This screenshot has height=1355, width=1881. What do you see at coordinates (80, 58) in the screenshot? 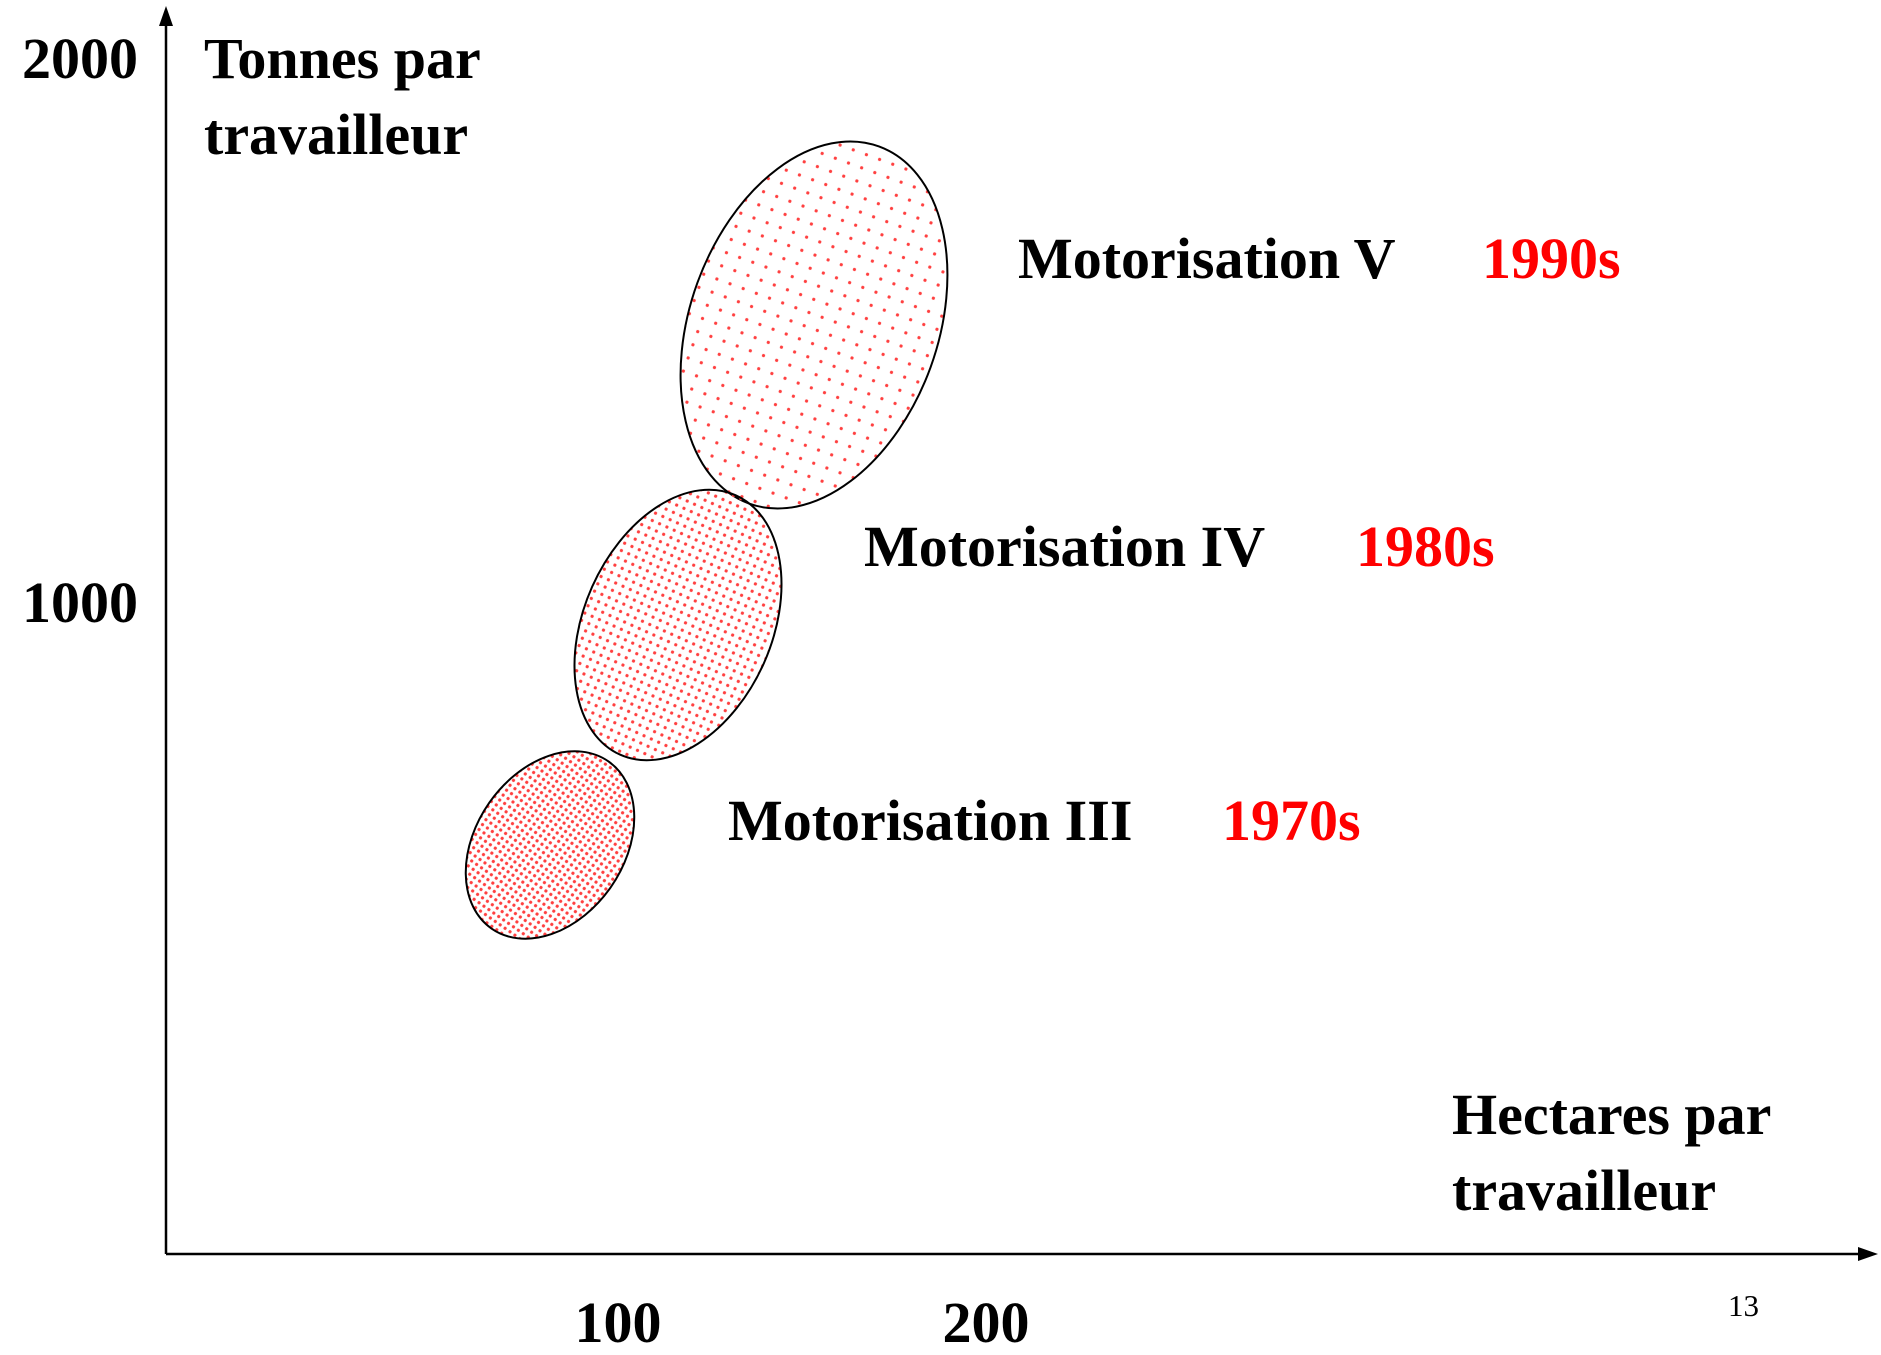
I see `y-tick-label: 2000` at bounding box center [80, 58].